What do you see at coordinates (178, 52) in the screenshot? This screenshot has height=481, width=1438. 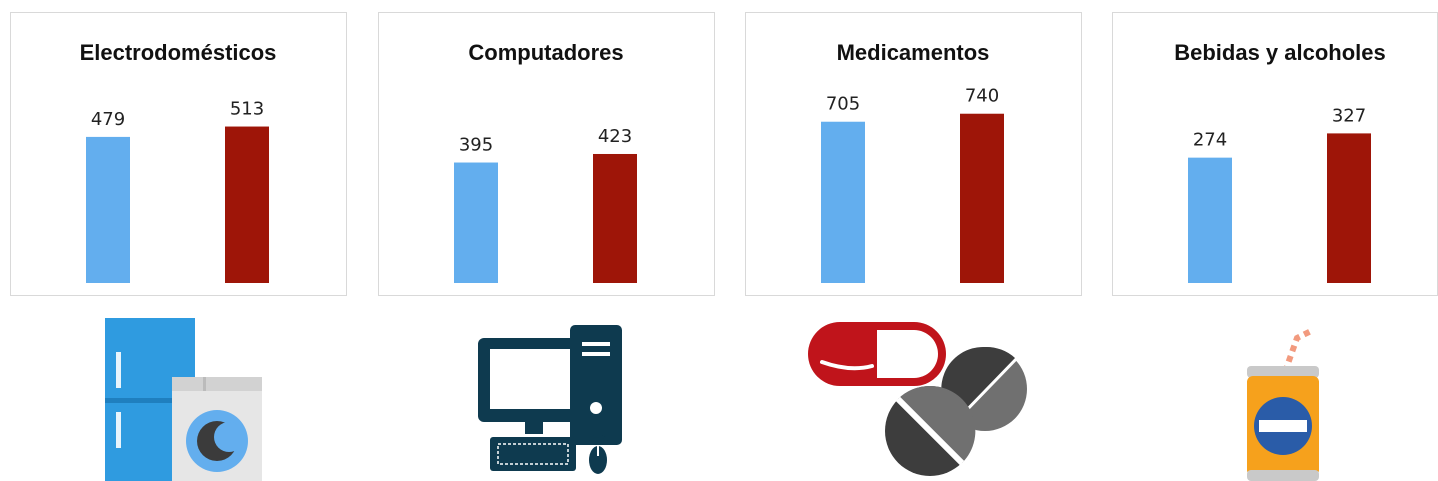 I see `chart-title: Electrodomésticos` at bounding box center [178, 52].